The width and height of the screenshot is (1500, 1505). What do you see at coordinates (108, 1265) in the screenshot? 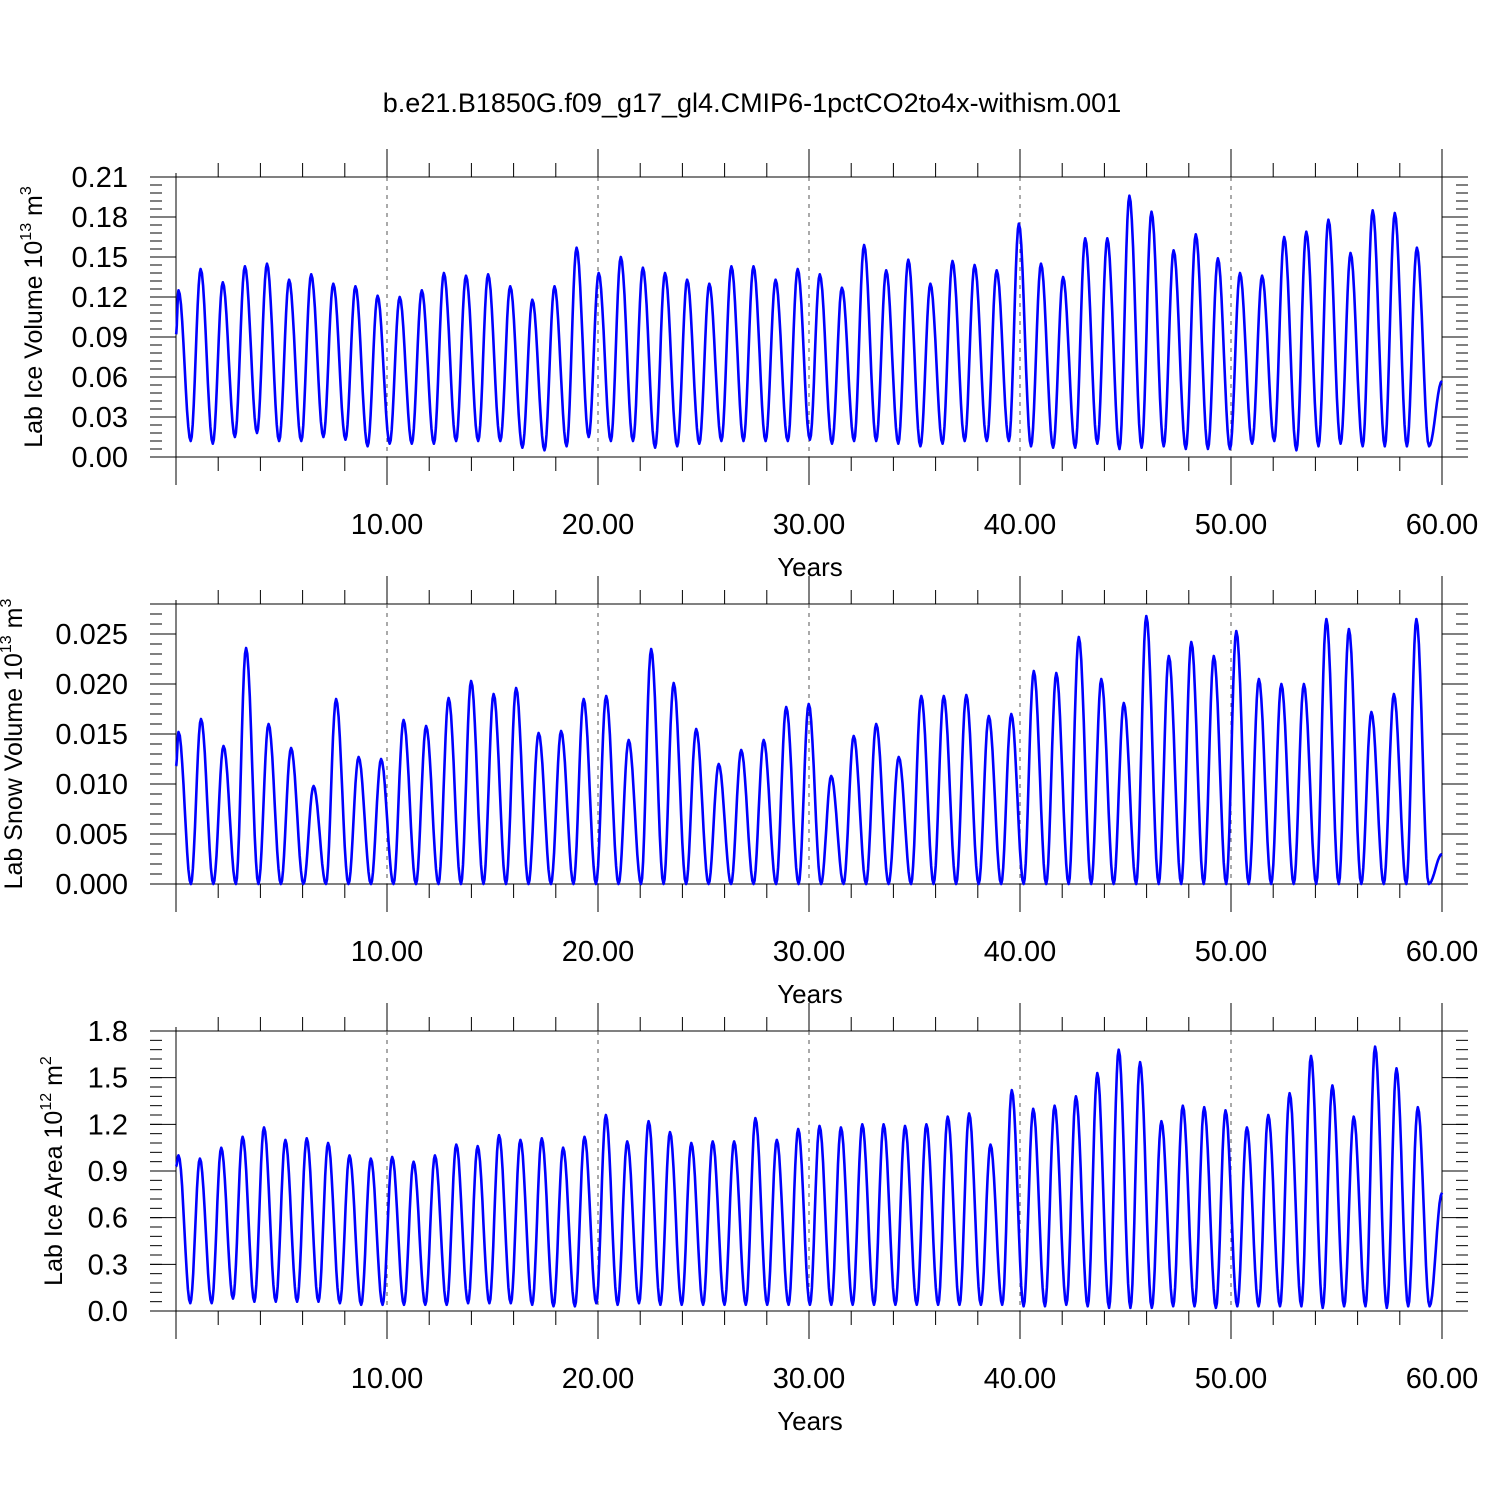
I see `y-tick-label: 0.3` at bounding box center [108, 1265].